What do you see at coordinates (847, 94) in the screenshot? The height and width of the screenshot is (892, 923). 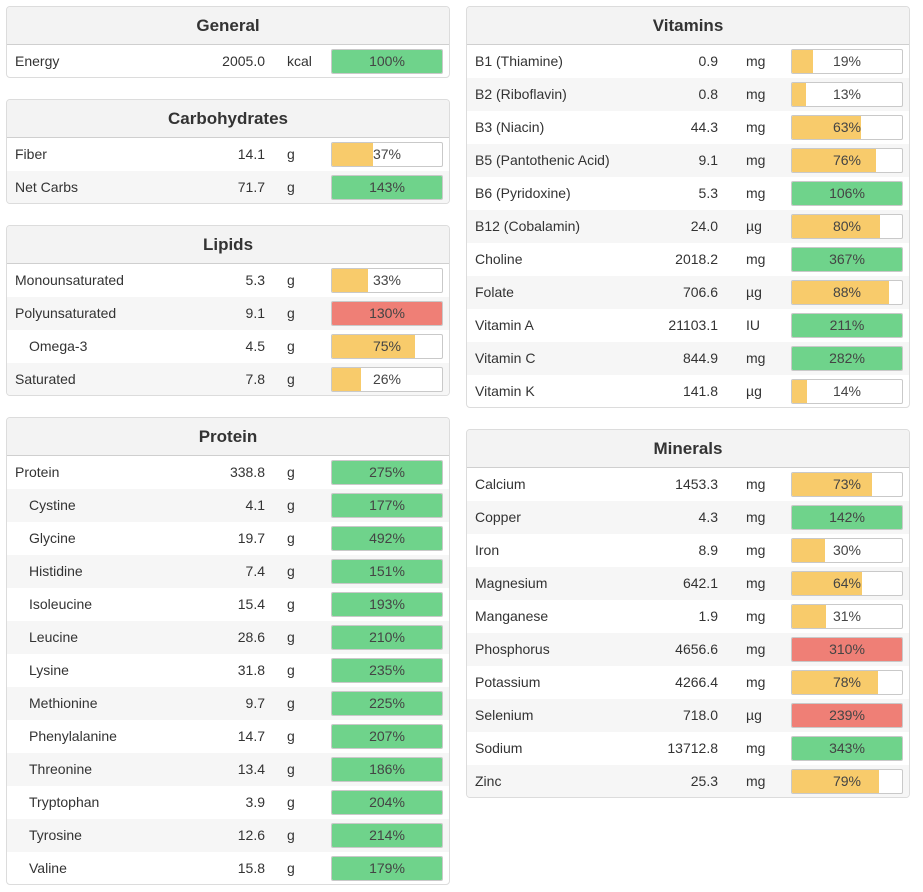 I see `progress-percent: 13%` at bounding box center [847, 94].